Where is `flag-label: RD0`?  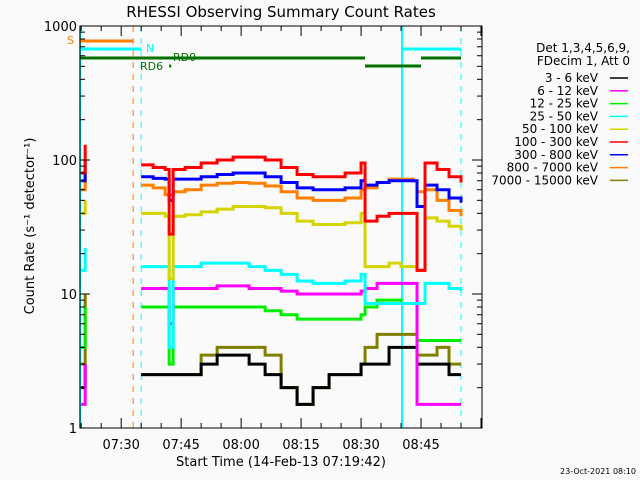
flag-label: RD0 is located at coordinates (184, 57).